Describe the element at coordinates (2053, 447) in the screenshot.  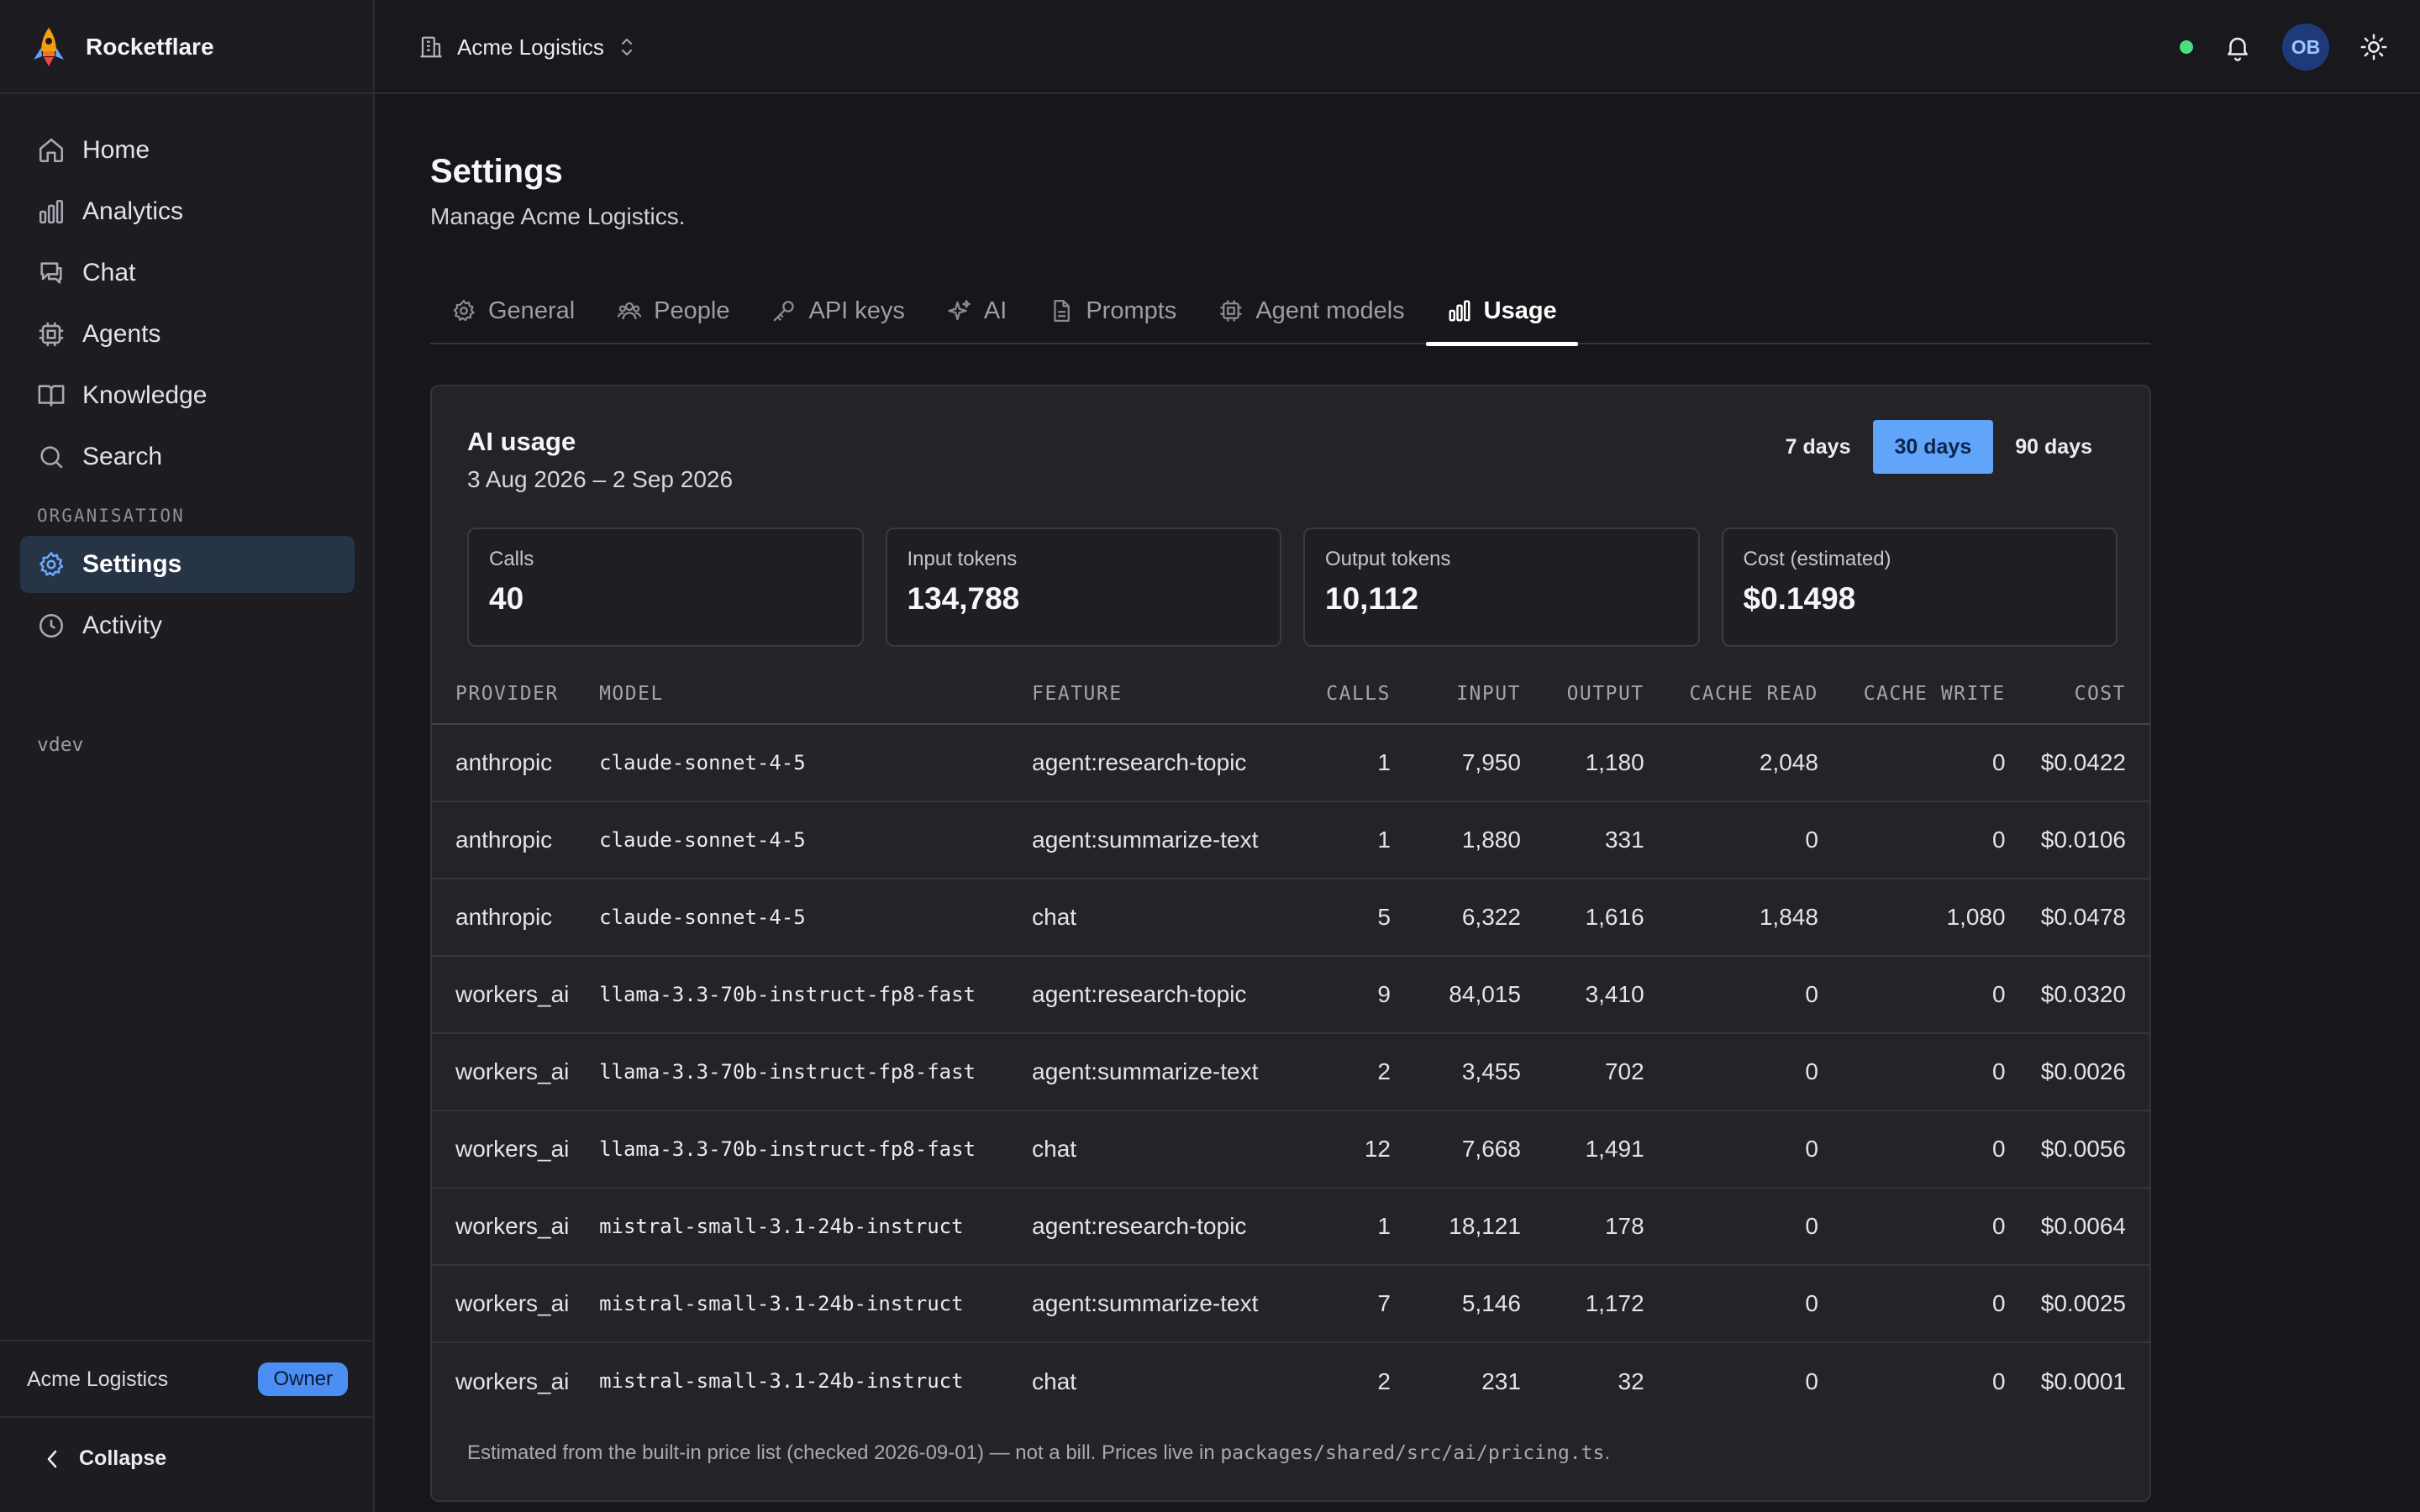
I see `range-90-days-button: 90 days` at that location.